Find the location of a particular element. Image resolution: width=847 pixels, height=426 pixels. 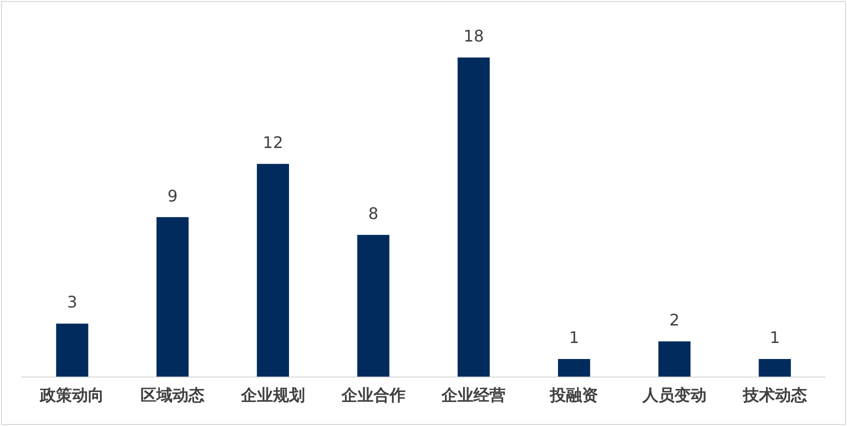

x-tick-label: 政策动向 is located at coordinates (71, 395).